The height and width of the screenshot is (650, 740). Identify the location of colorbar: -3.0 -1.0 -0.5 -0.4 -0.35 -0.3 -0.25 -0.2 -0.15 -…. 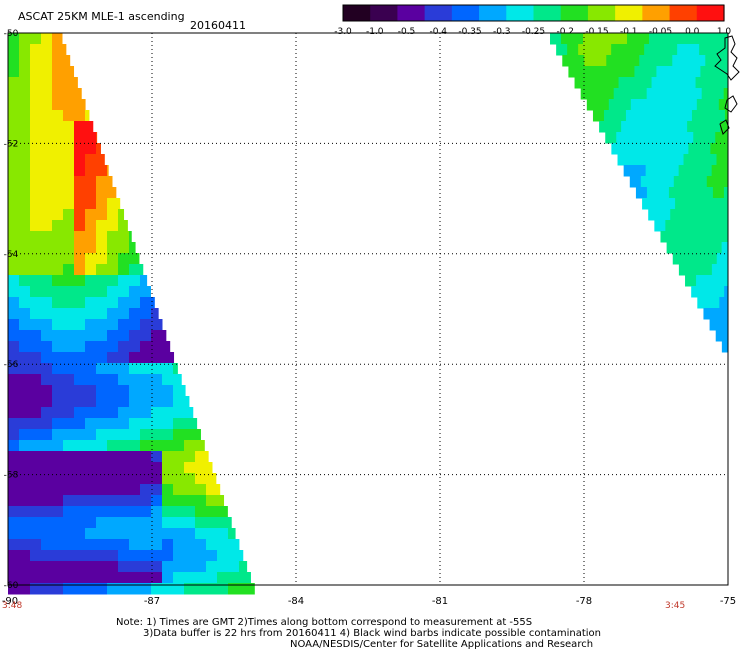
(532, 20).